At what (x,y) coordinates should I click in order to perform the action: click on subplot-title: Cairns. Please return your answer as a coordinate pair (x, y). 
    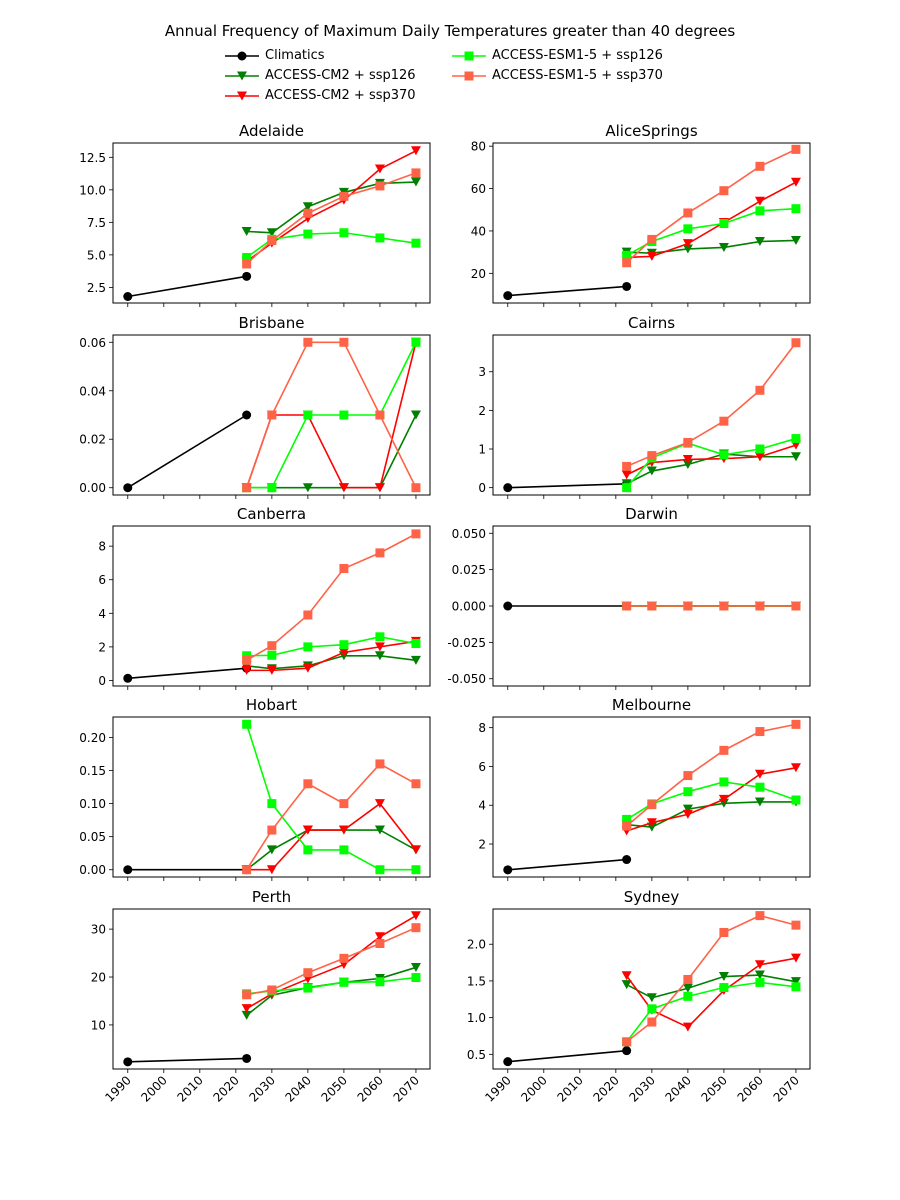
    Looking at the image, I should click on (651, 323).